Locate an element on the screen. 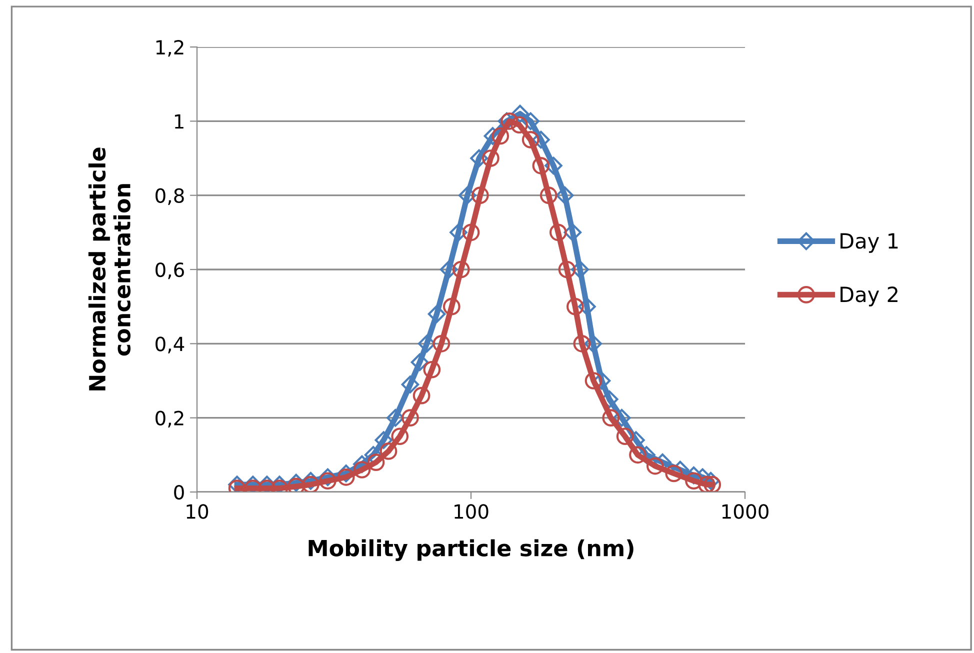  y-tick-label: 0 is located at coordinates (179, 492).